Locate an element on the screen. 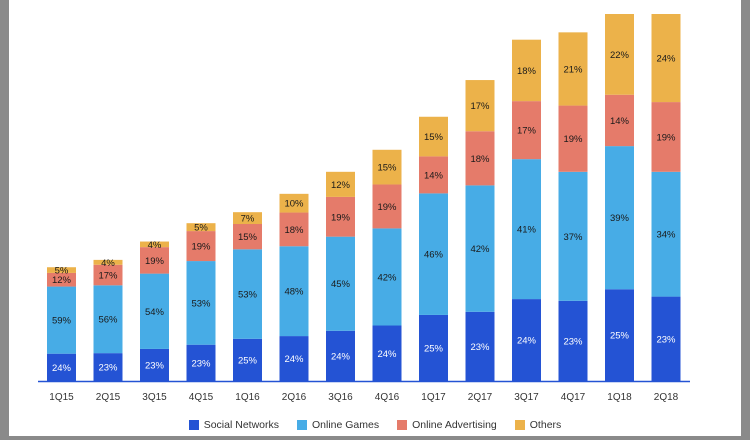  data-label: 41% is located at coordinates (527, 230).